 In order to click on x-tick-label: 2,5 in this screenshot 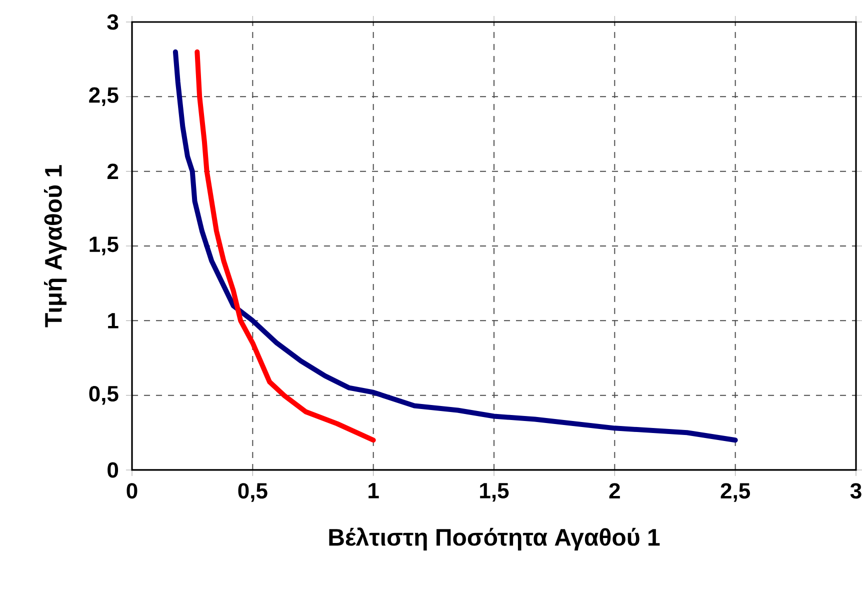, I will do `click(735, 492)`.